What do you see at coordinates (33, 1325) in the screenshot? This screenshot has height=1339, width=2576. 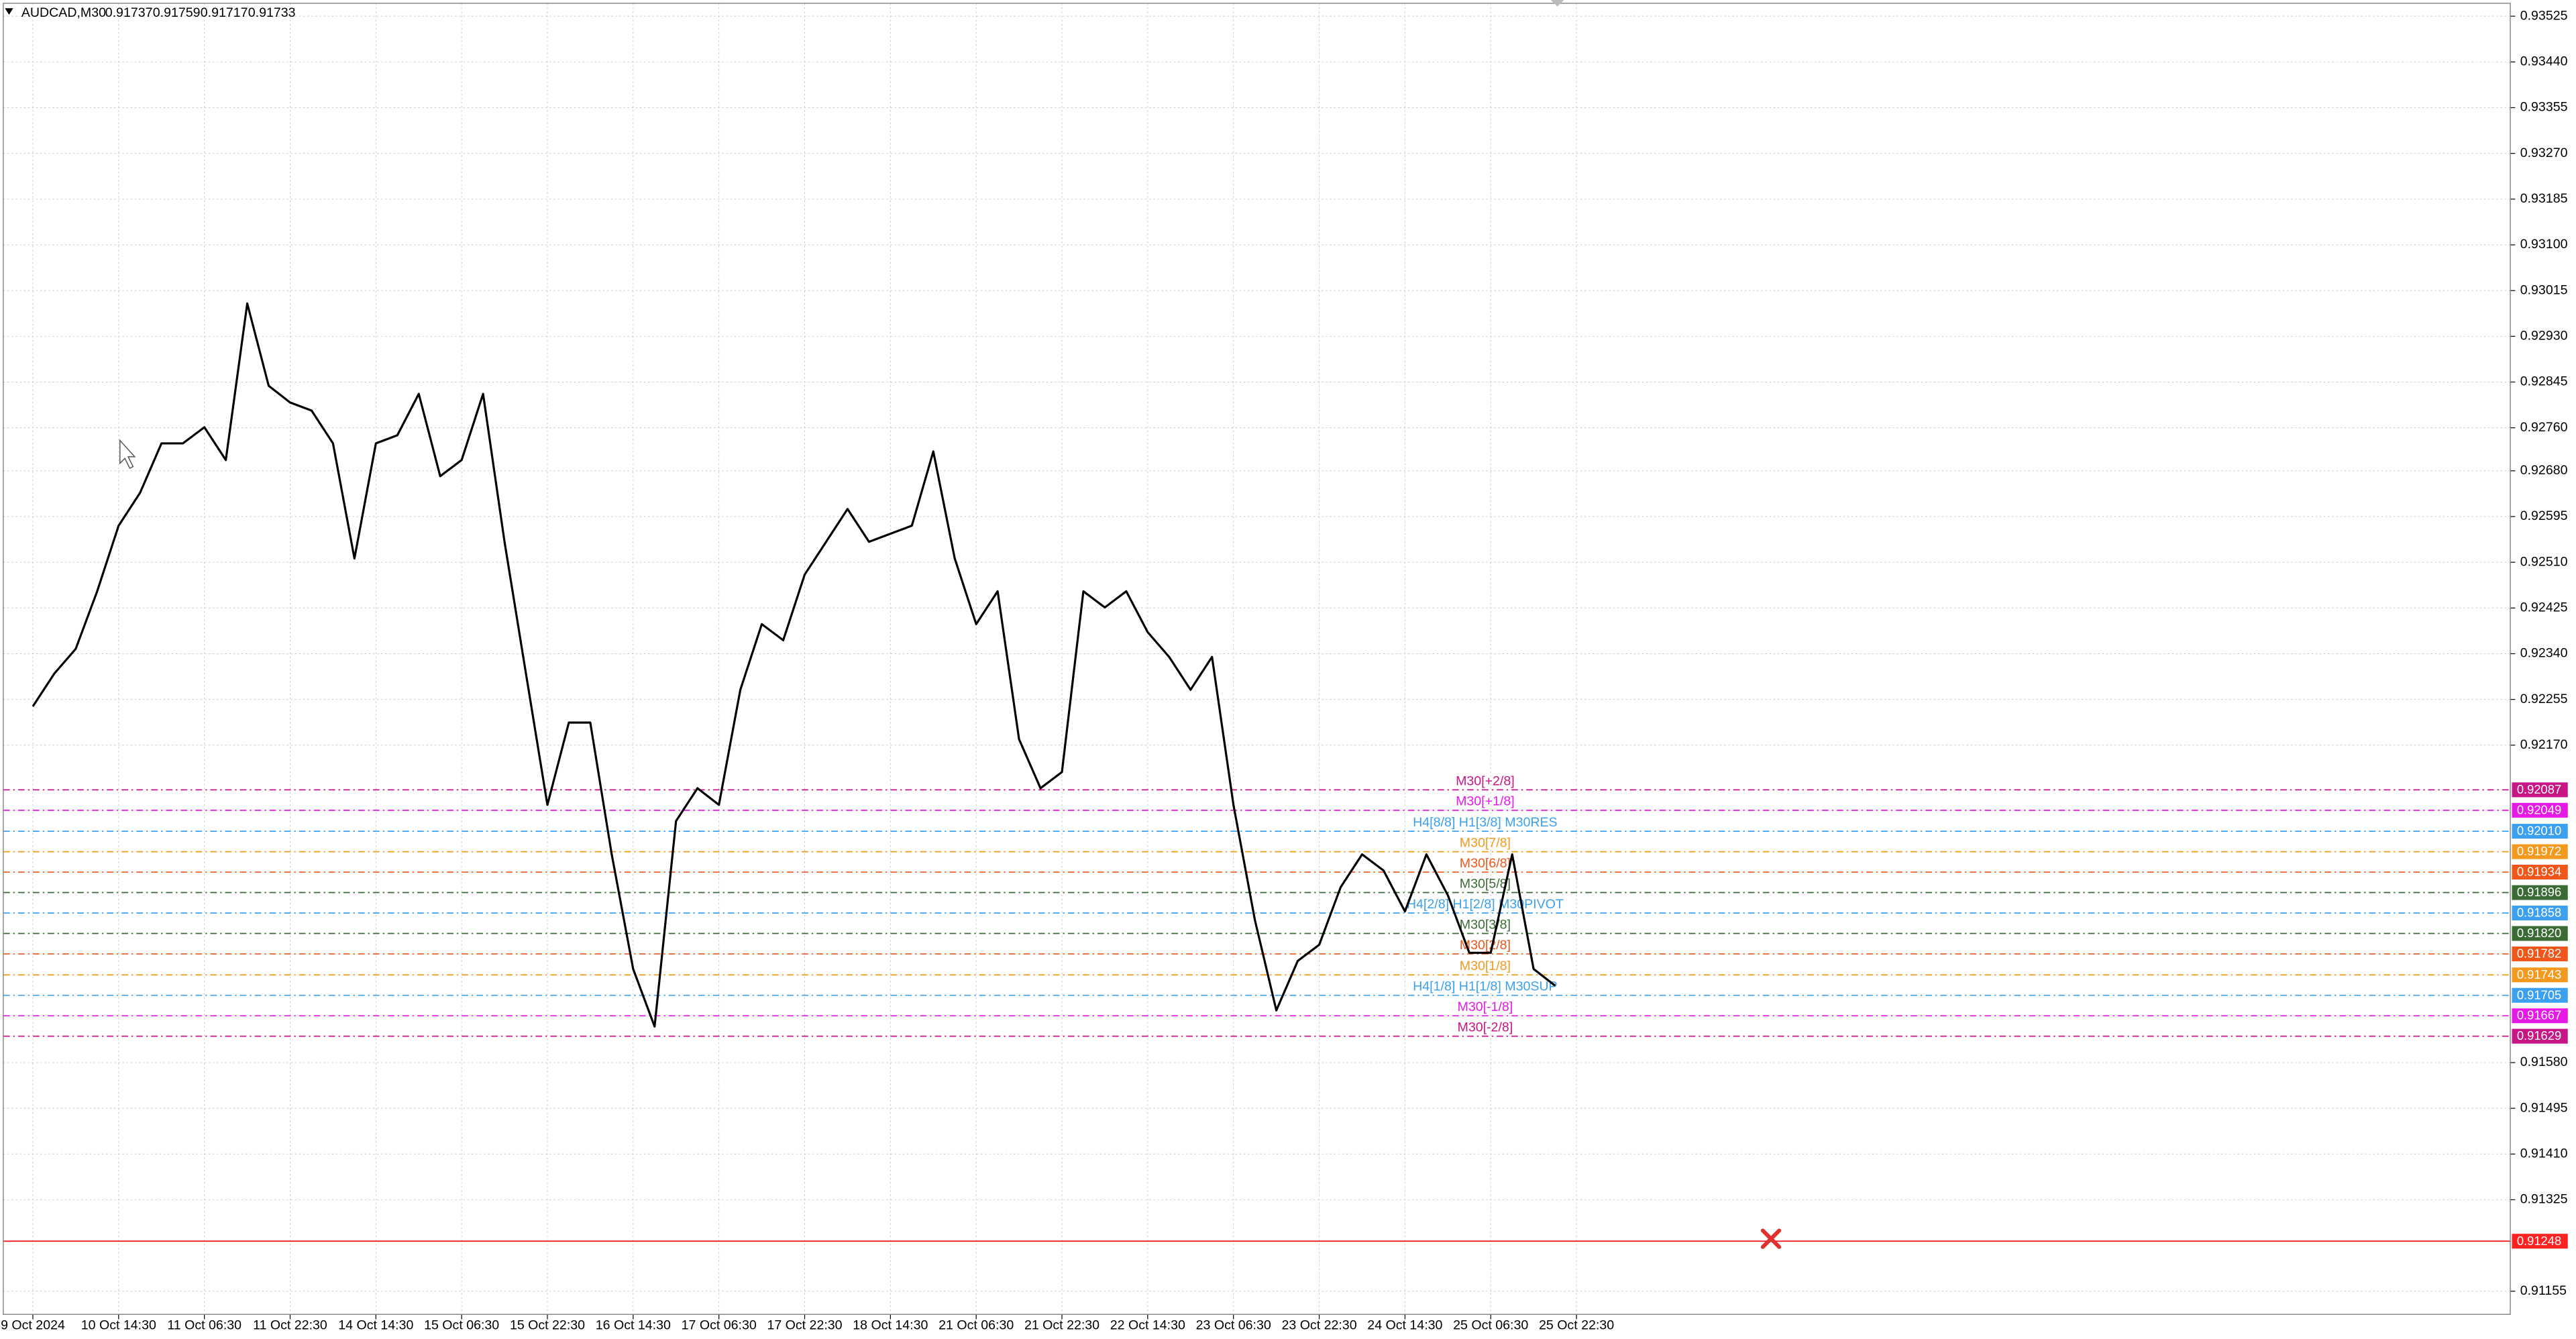 I see `x-tick-label: 9 Oct 2024` at bounding box center [33, 1325].